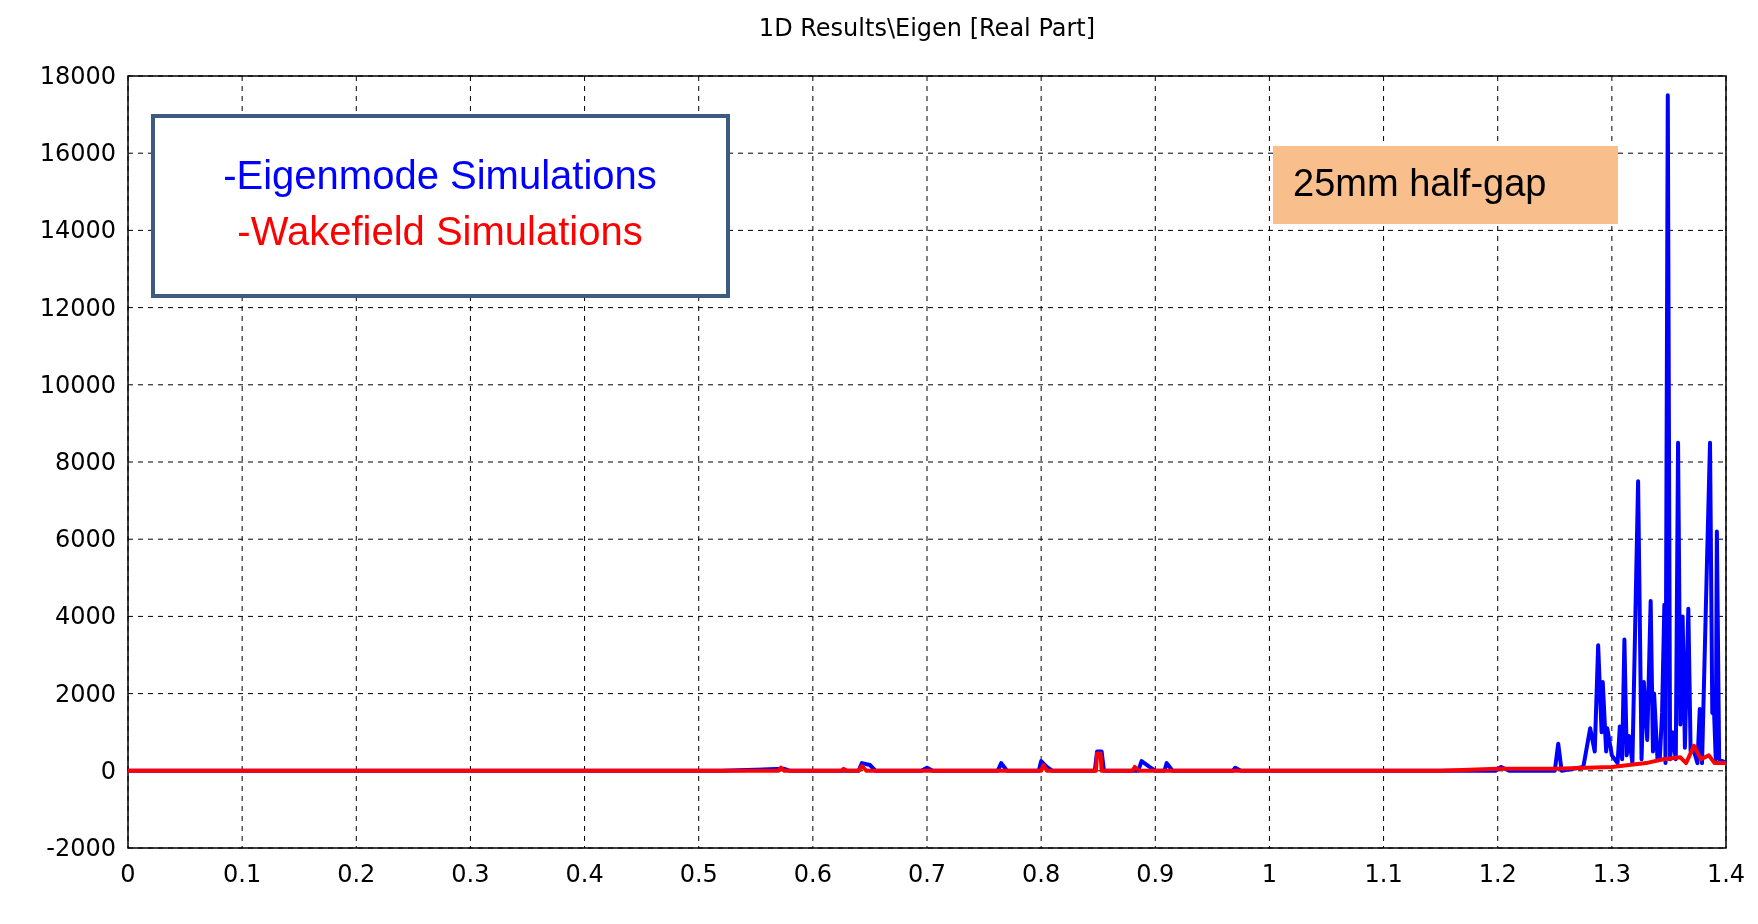 The height and width of the screenshot is (924, 1758). I want to click on y-tick-label: 12000, so click(77, 307).